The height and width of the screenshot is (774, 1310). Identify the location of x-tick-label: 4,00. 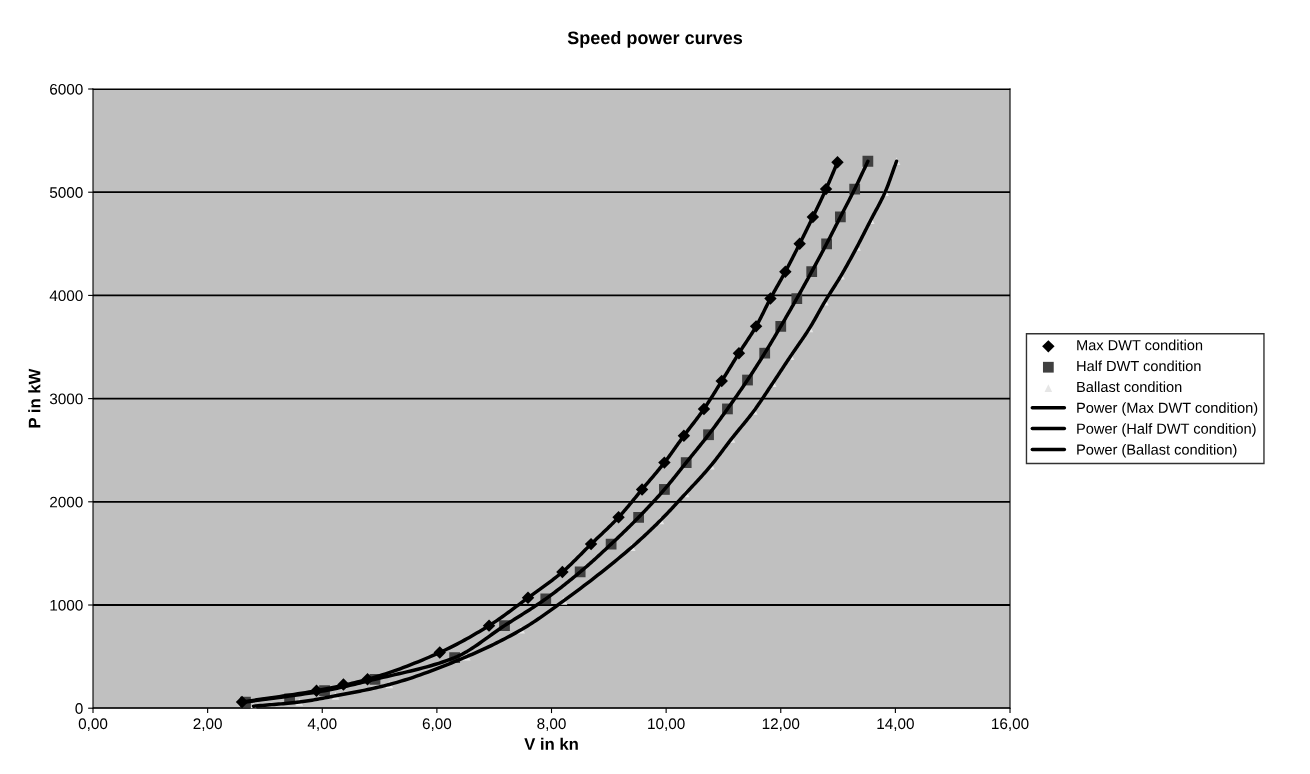
(322, 724).